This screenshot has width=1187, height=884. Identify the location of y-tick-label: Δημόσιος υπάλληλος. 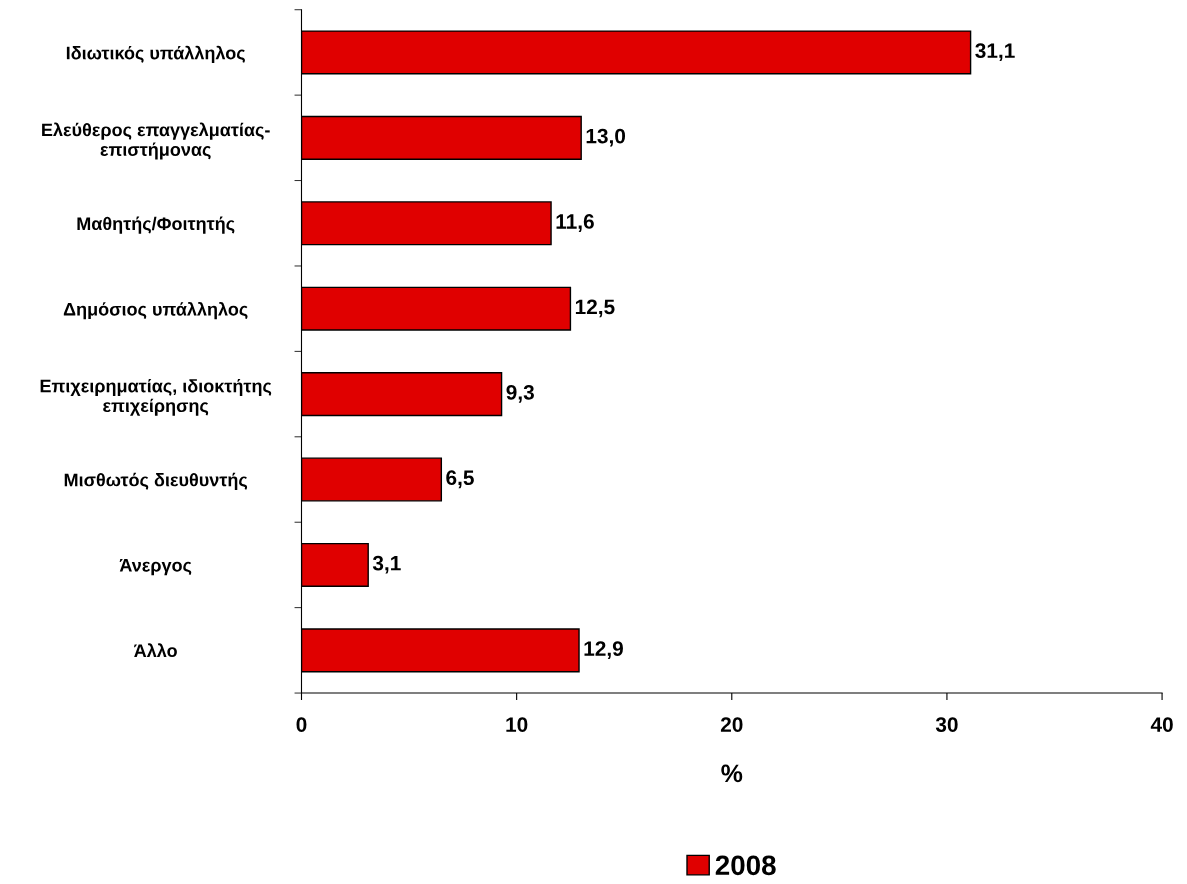
(155, 310).